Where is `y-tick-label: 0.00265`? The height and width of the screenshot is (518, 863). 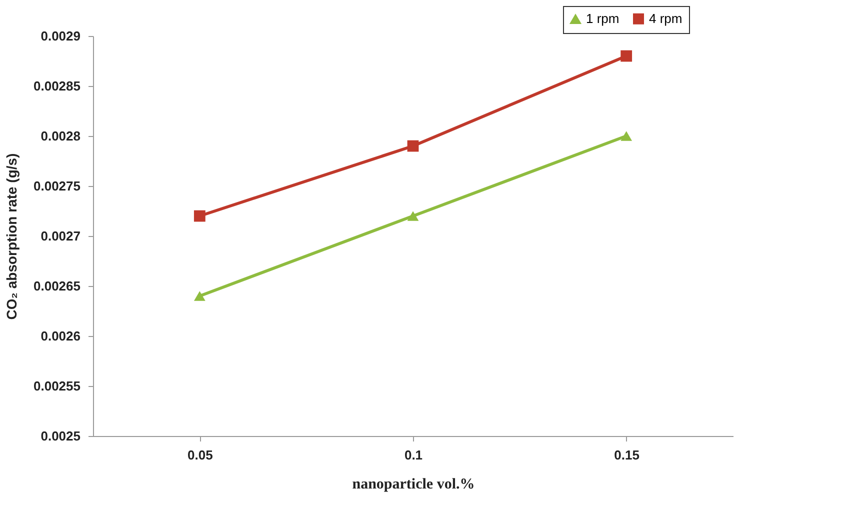 y-tick-label: 0.00265 is located at coordinates (57, 286).